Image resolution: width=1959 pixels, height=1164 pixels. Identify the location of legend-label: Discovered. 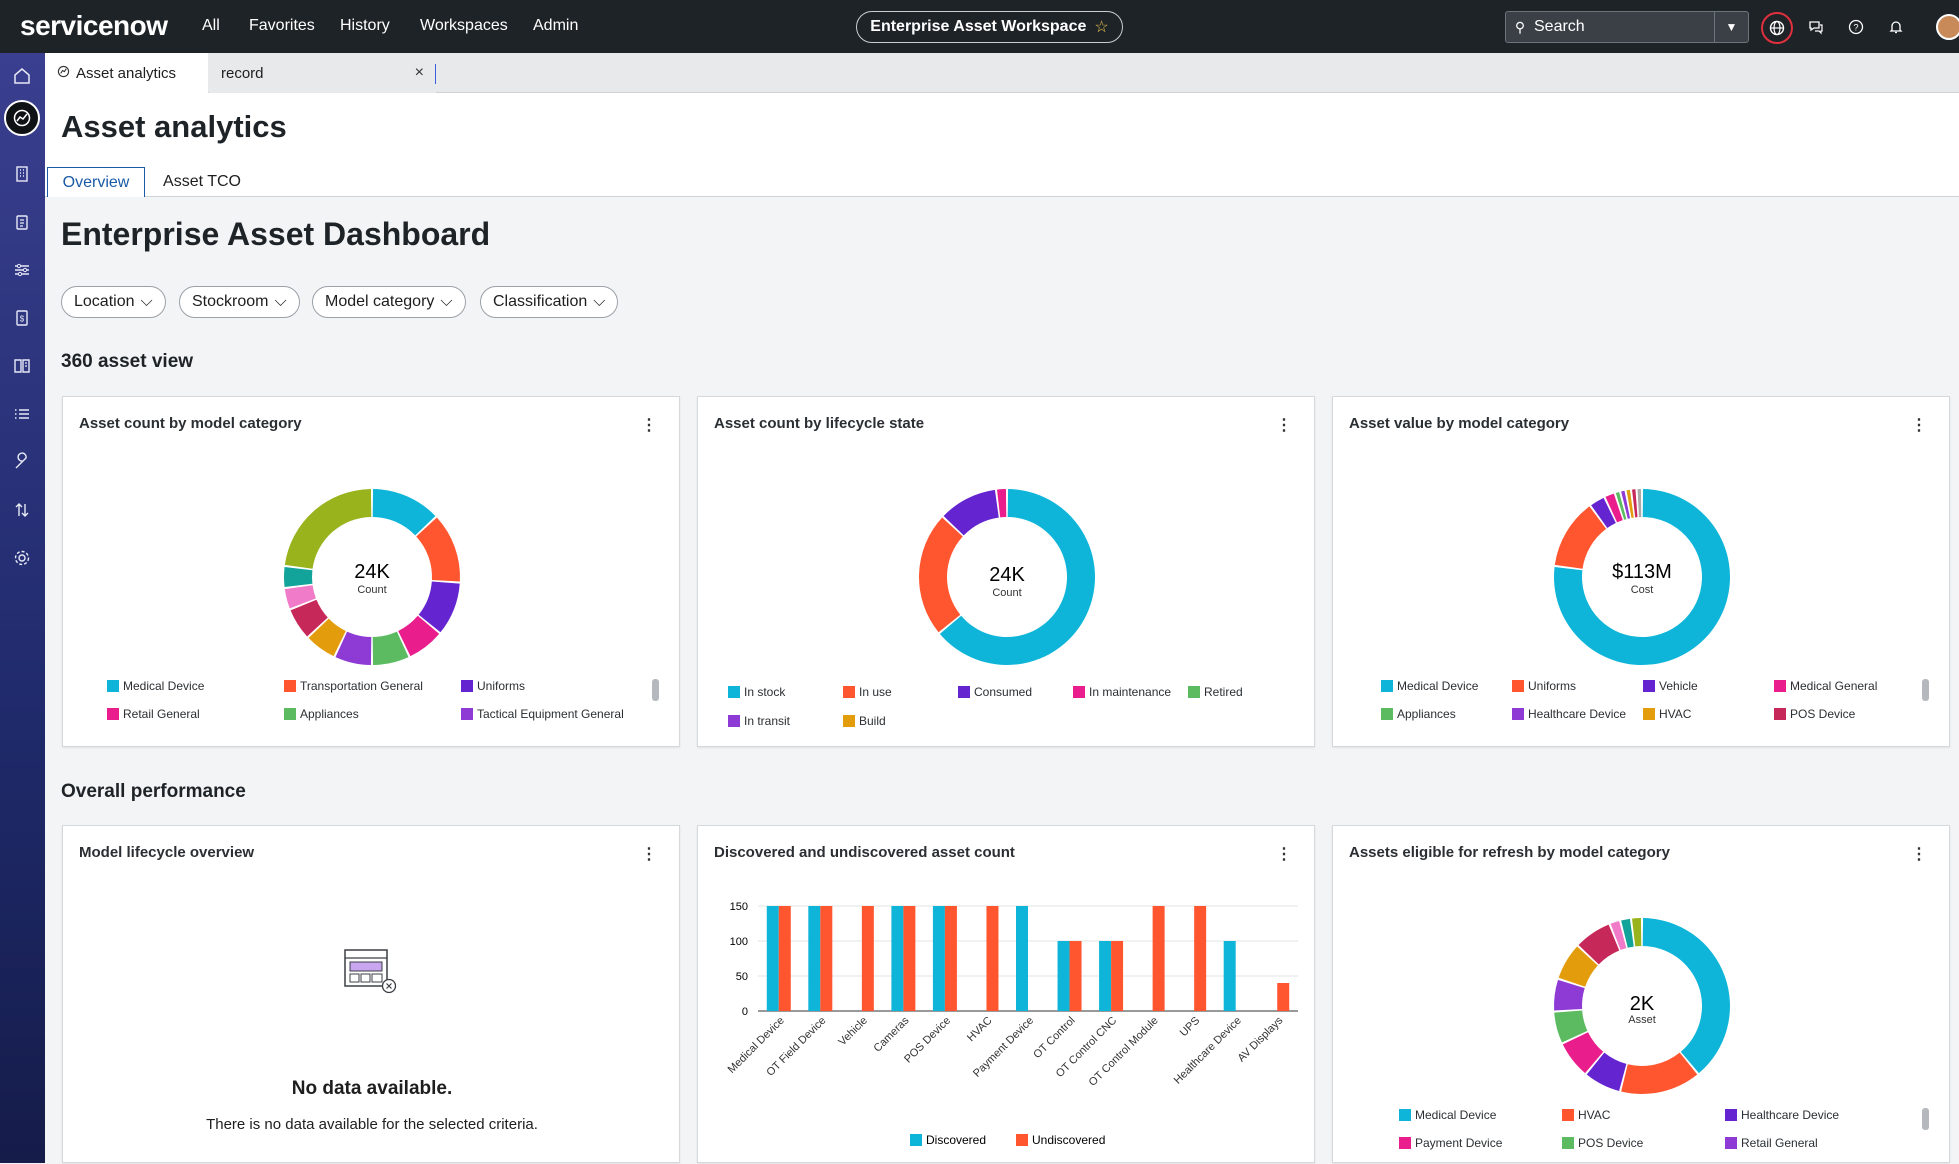
(956, 1140).